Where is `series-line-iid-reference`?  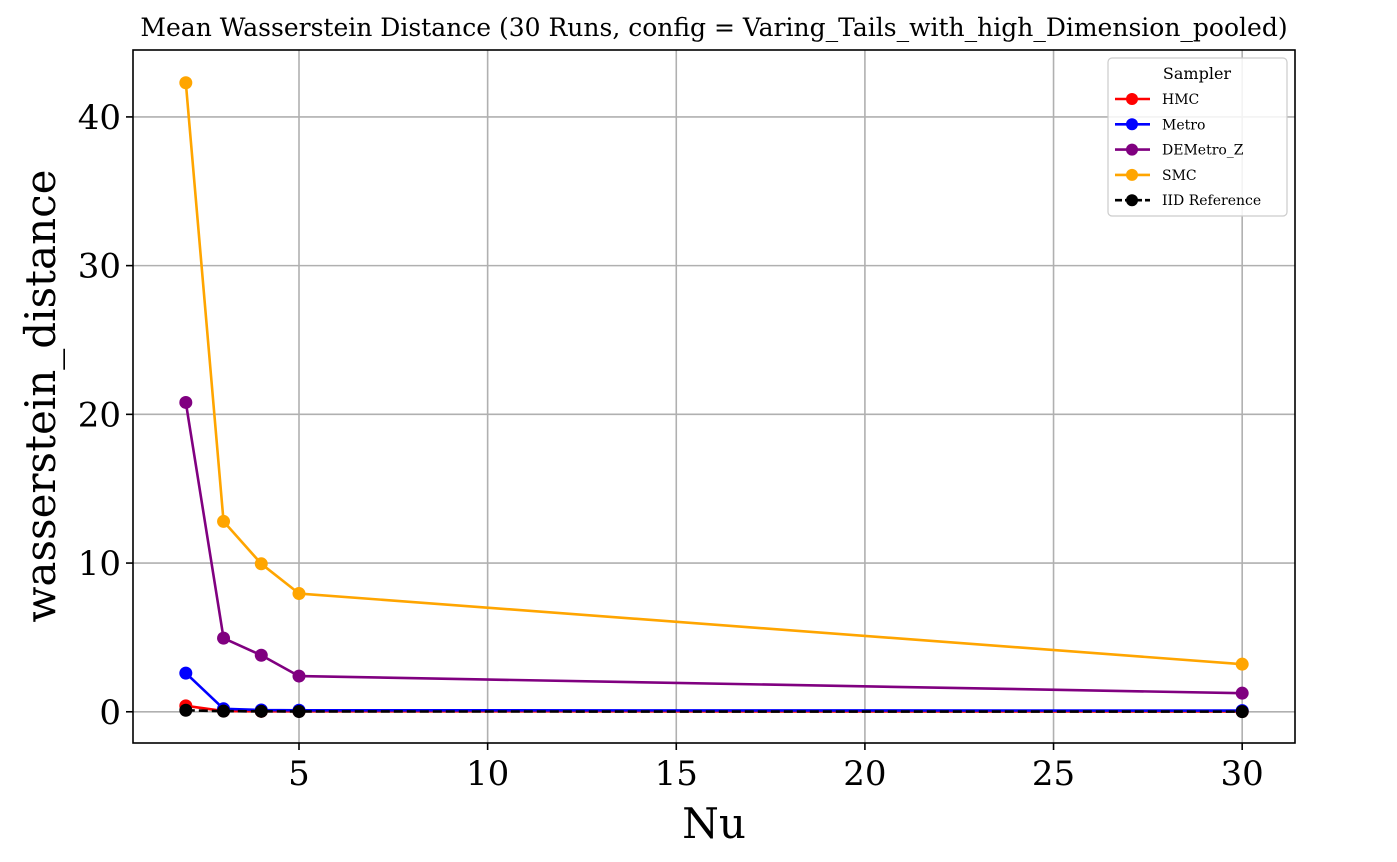 series-line-iid-reference is located at coordinates (714, 710).